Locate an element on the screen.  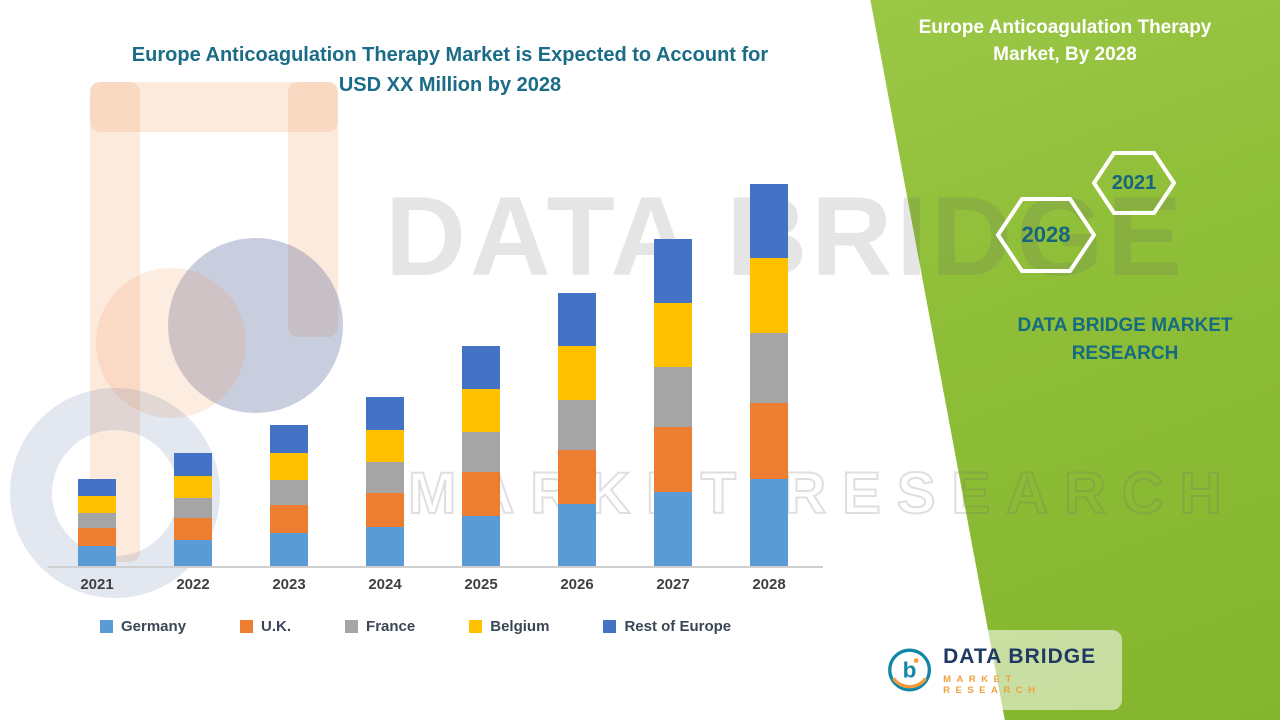
bar-segment-u-k-2025 is located at coordinates (481, 494).